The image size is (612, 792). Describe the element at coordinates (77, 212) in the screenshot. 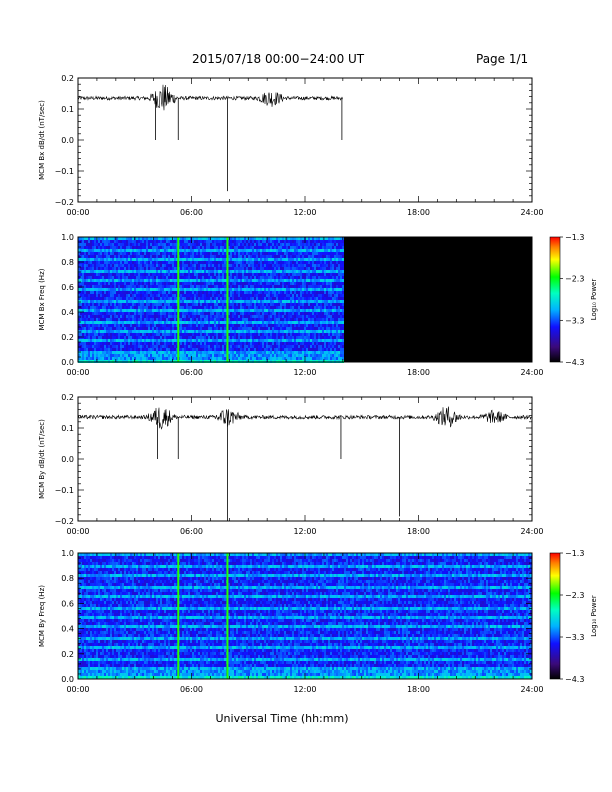

I see `x-tick-label: 00:00` at that location.